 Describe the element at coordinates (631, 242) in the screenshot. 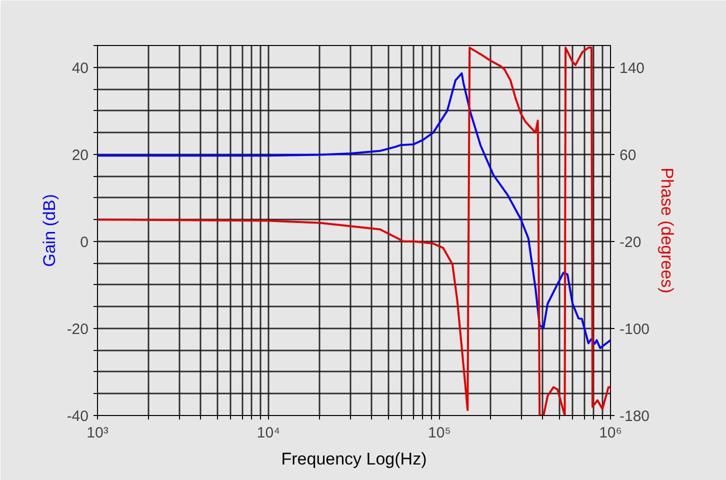

I see `y2-tick-label: -20` at that location.